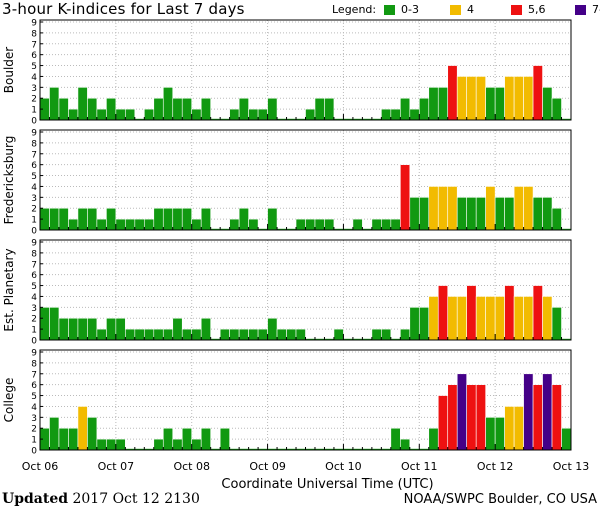 This screenshot has width=600, height=510. I want to click on source-footer: NOAA/SWPC Boulder, CO USA, so click(500, 499).